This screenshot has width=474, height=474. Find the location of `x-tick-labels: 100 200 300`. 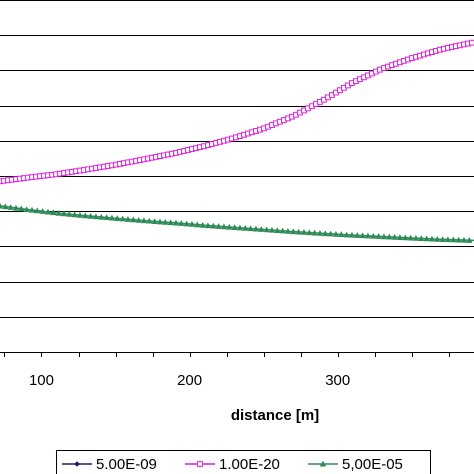

x-tick-labels: 100 200 300 is located at coordinates (189, 380).